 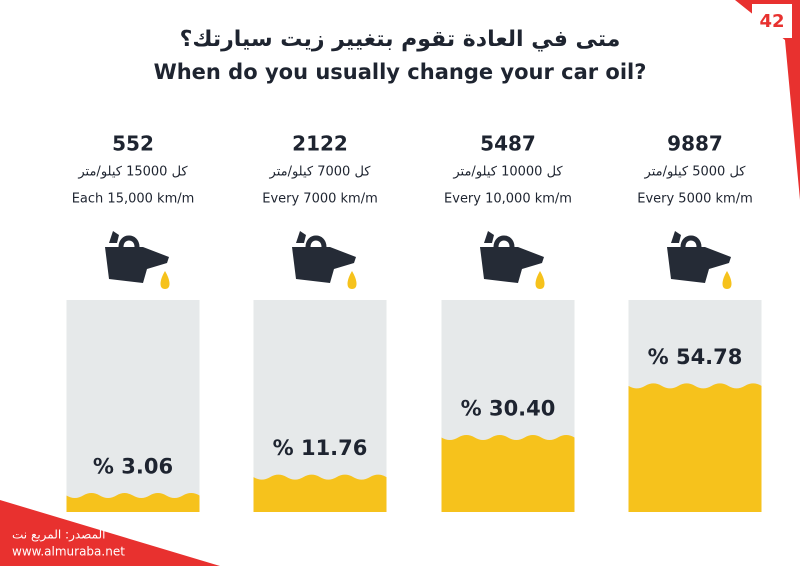 What do you see at coordinates (68, 552) in the screenshot?
I see `website: www.almuraba.net` at bounding box center [68, 552].